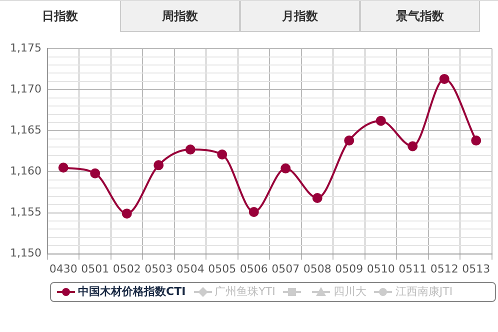 The image size is (498, 332). What do you see at coordinates (26, 130) in the screenshot?
I see `y-tick-label: 1,165` at bounding box center [26, 130].